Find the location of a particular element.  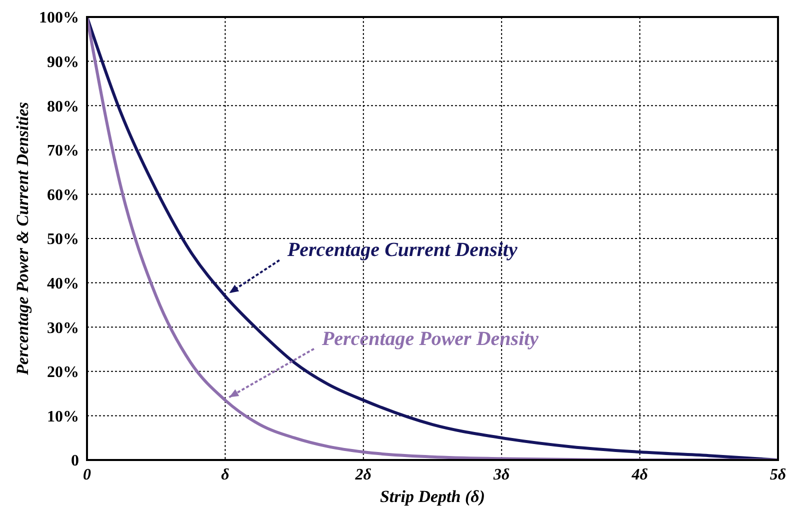

x-axis-title: Strip Depth (δ) is located at coordinates (433, 496).